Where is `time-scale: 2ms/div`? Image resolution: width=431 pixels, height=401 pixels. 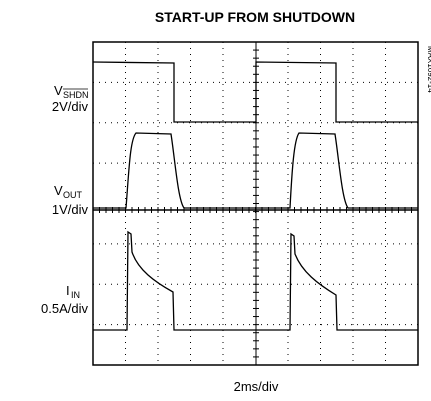
time-scale: 2ms/div is located at coordinates (256, 386).